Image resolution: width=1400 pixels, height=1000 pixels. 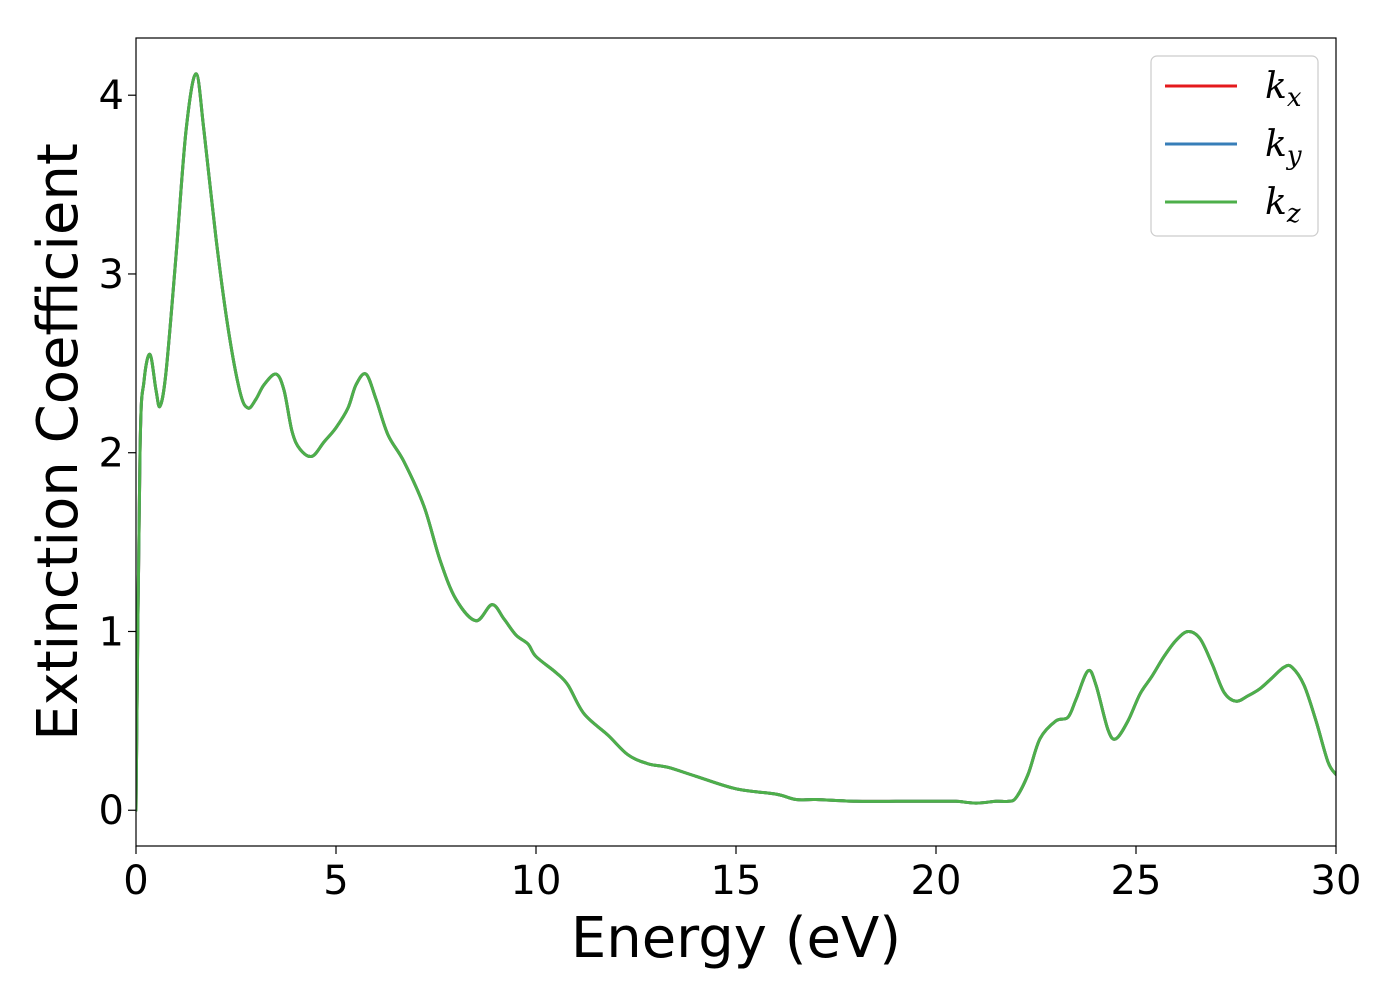 I want to click on y-tick-label: 0, so click(x=111, y=811).